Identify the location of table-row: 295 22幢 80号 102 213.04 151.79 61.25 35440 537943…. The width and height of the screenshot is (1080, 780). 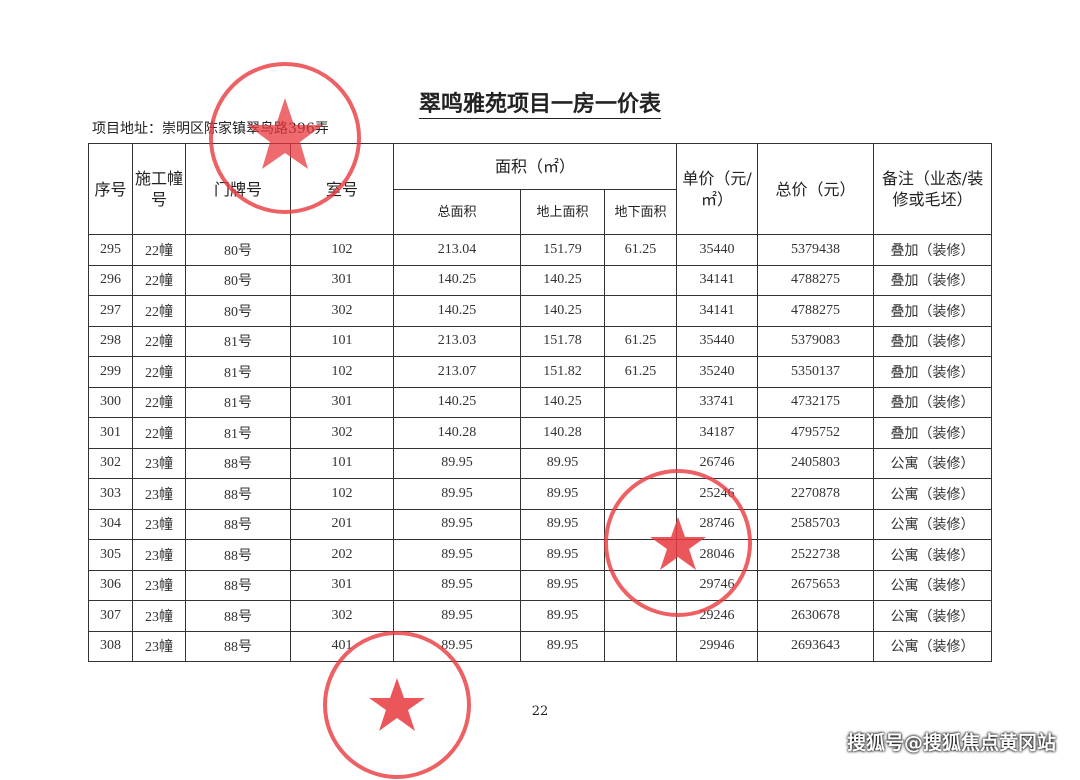
(540, 250).